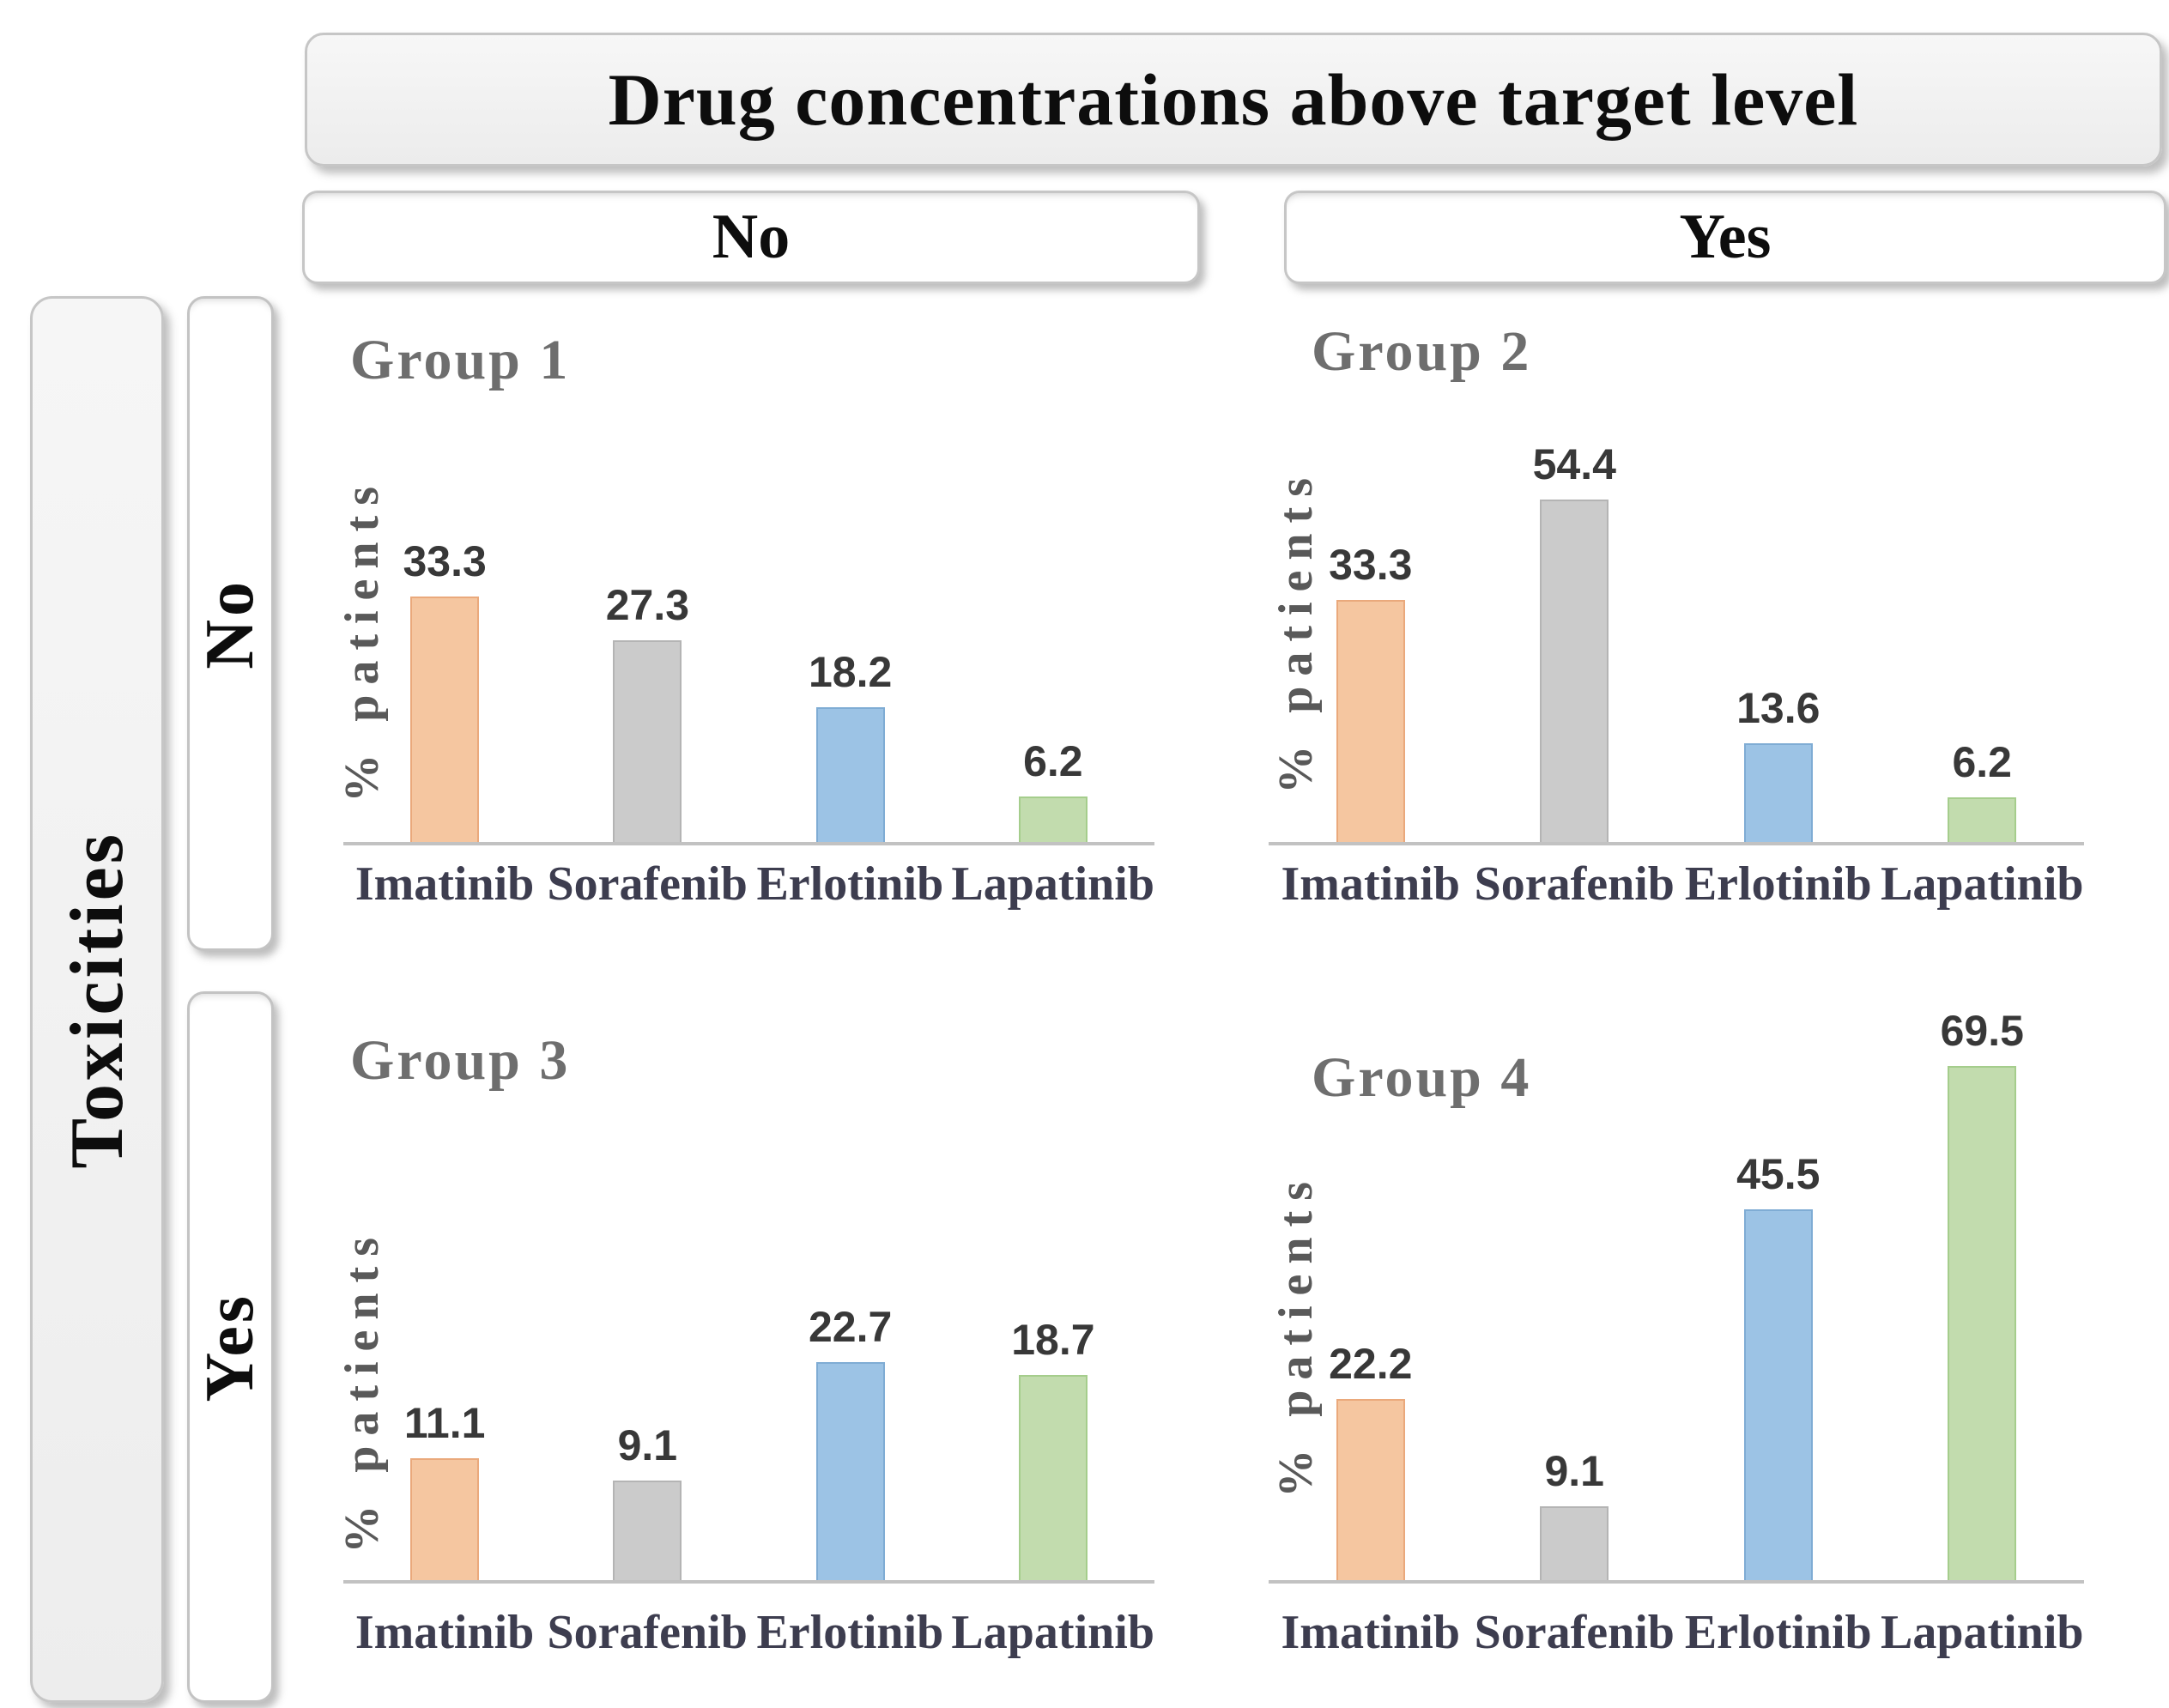  What do you see at coordinates (1574, 464) in the screenshot?
I see `bar-value-label: 54.4` at bounding box center [1574, 464].